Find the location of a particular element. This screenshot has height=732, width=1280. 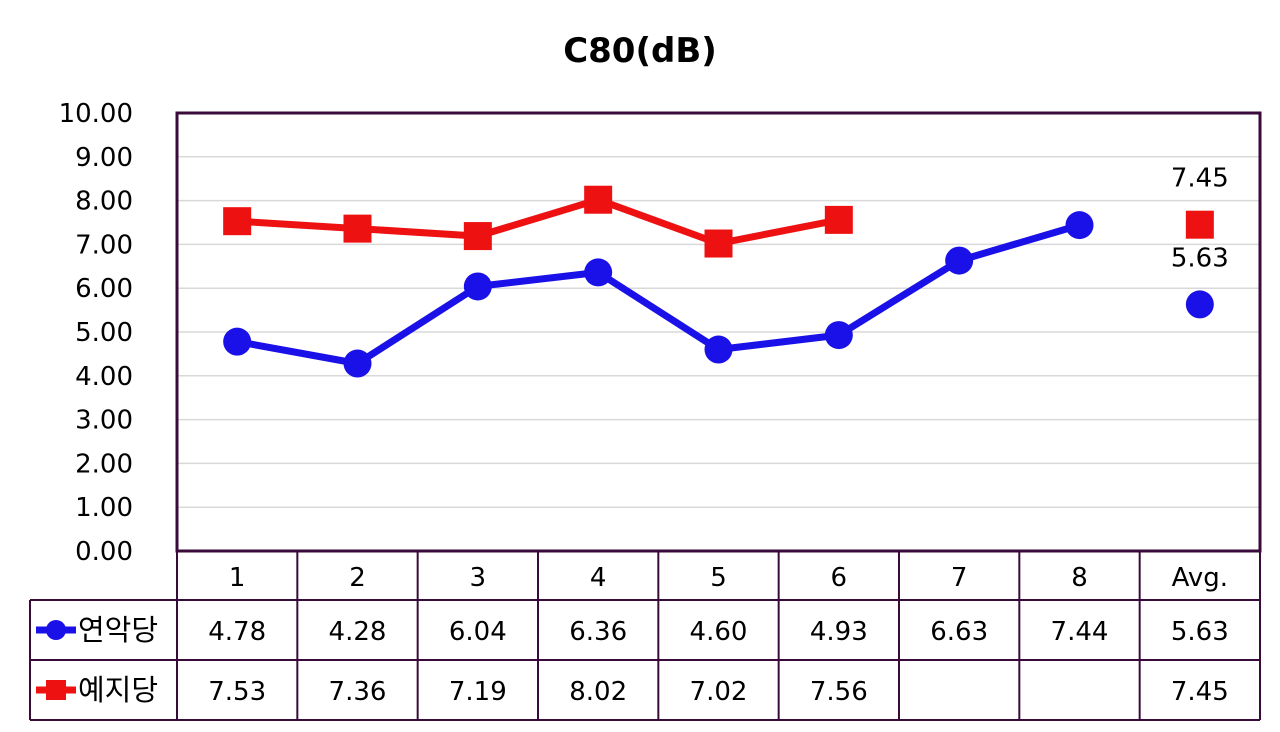

y-tick-label: 2.00 is located at coordinates (104, 464).